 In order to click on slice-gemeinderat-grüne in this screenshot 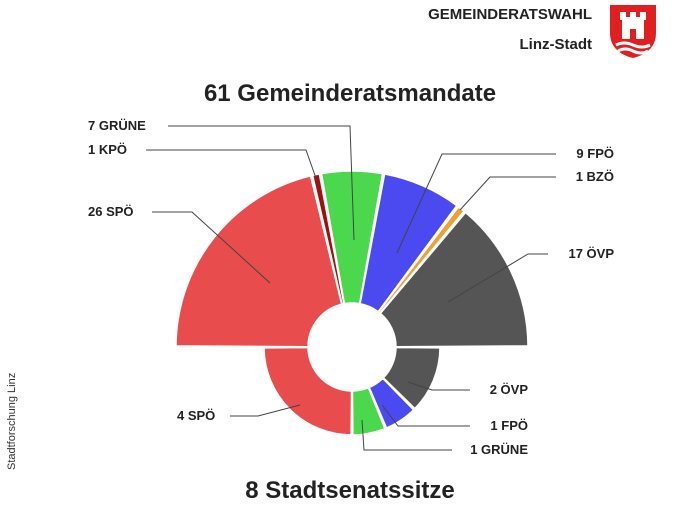, I will do `click(352, 237)`.